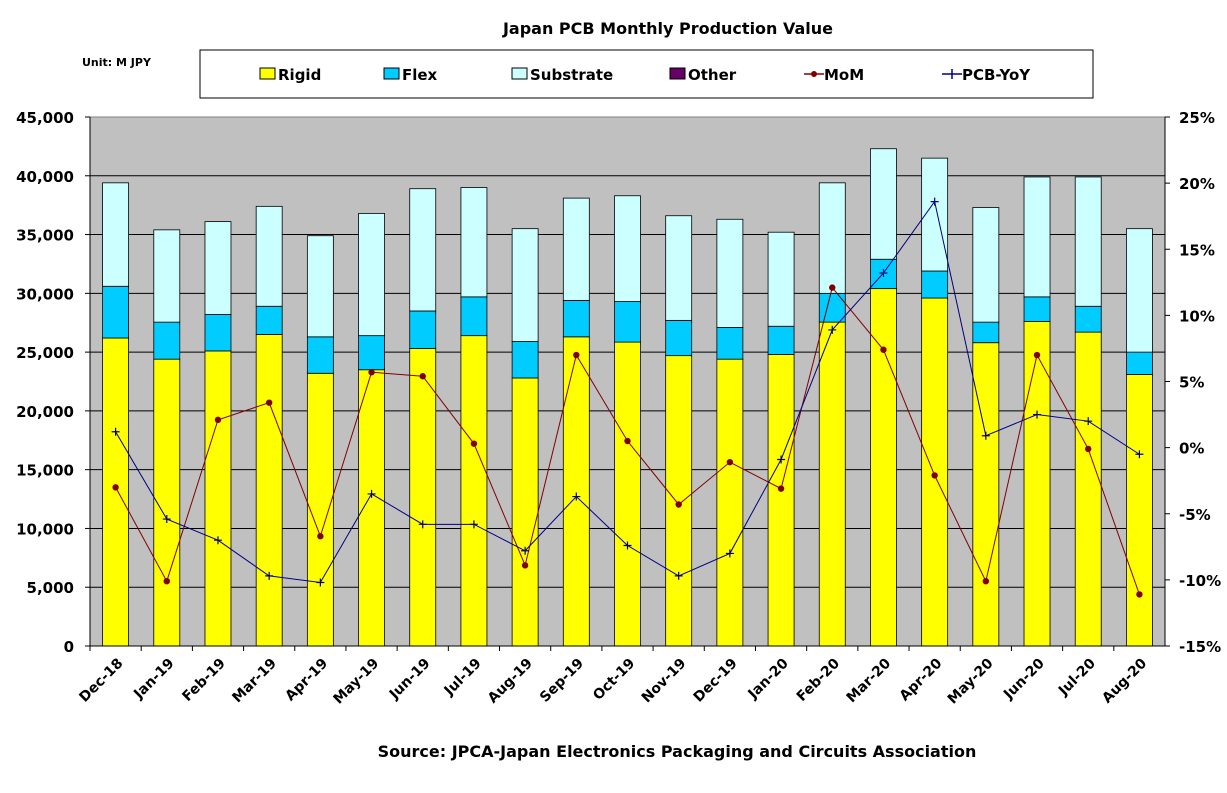 The image size is (1227, 793). I want to click on x-tick-label: Sep-19, so click(562, 681).